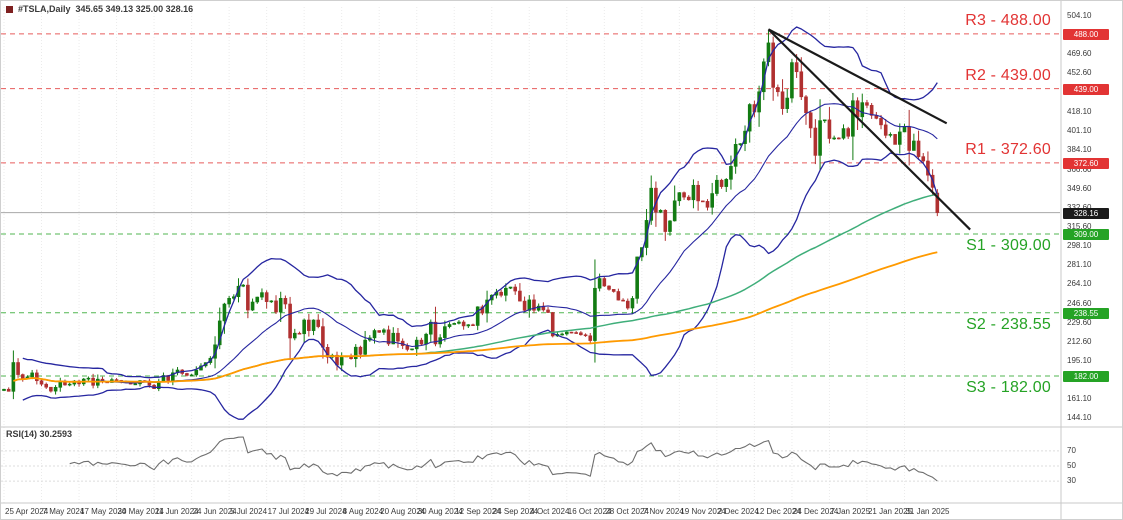  Describe the element at coordinates (1079, 246) in the screenshot. I see `price-axis-tick: 298.10` at that location.